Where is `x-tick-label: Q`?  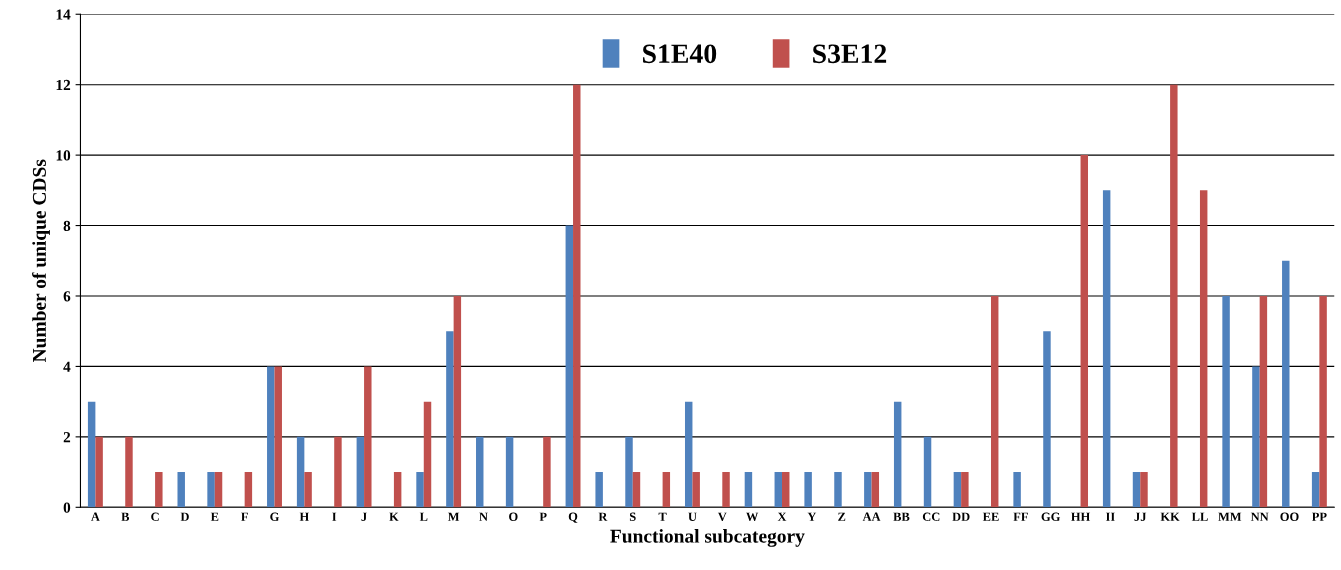
x-tick-label: Q is located at coordinates (573, 517).